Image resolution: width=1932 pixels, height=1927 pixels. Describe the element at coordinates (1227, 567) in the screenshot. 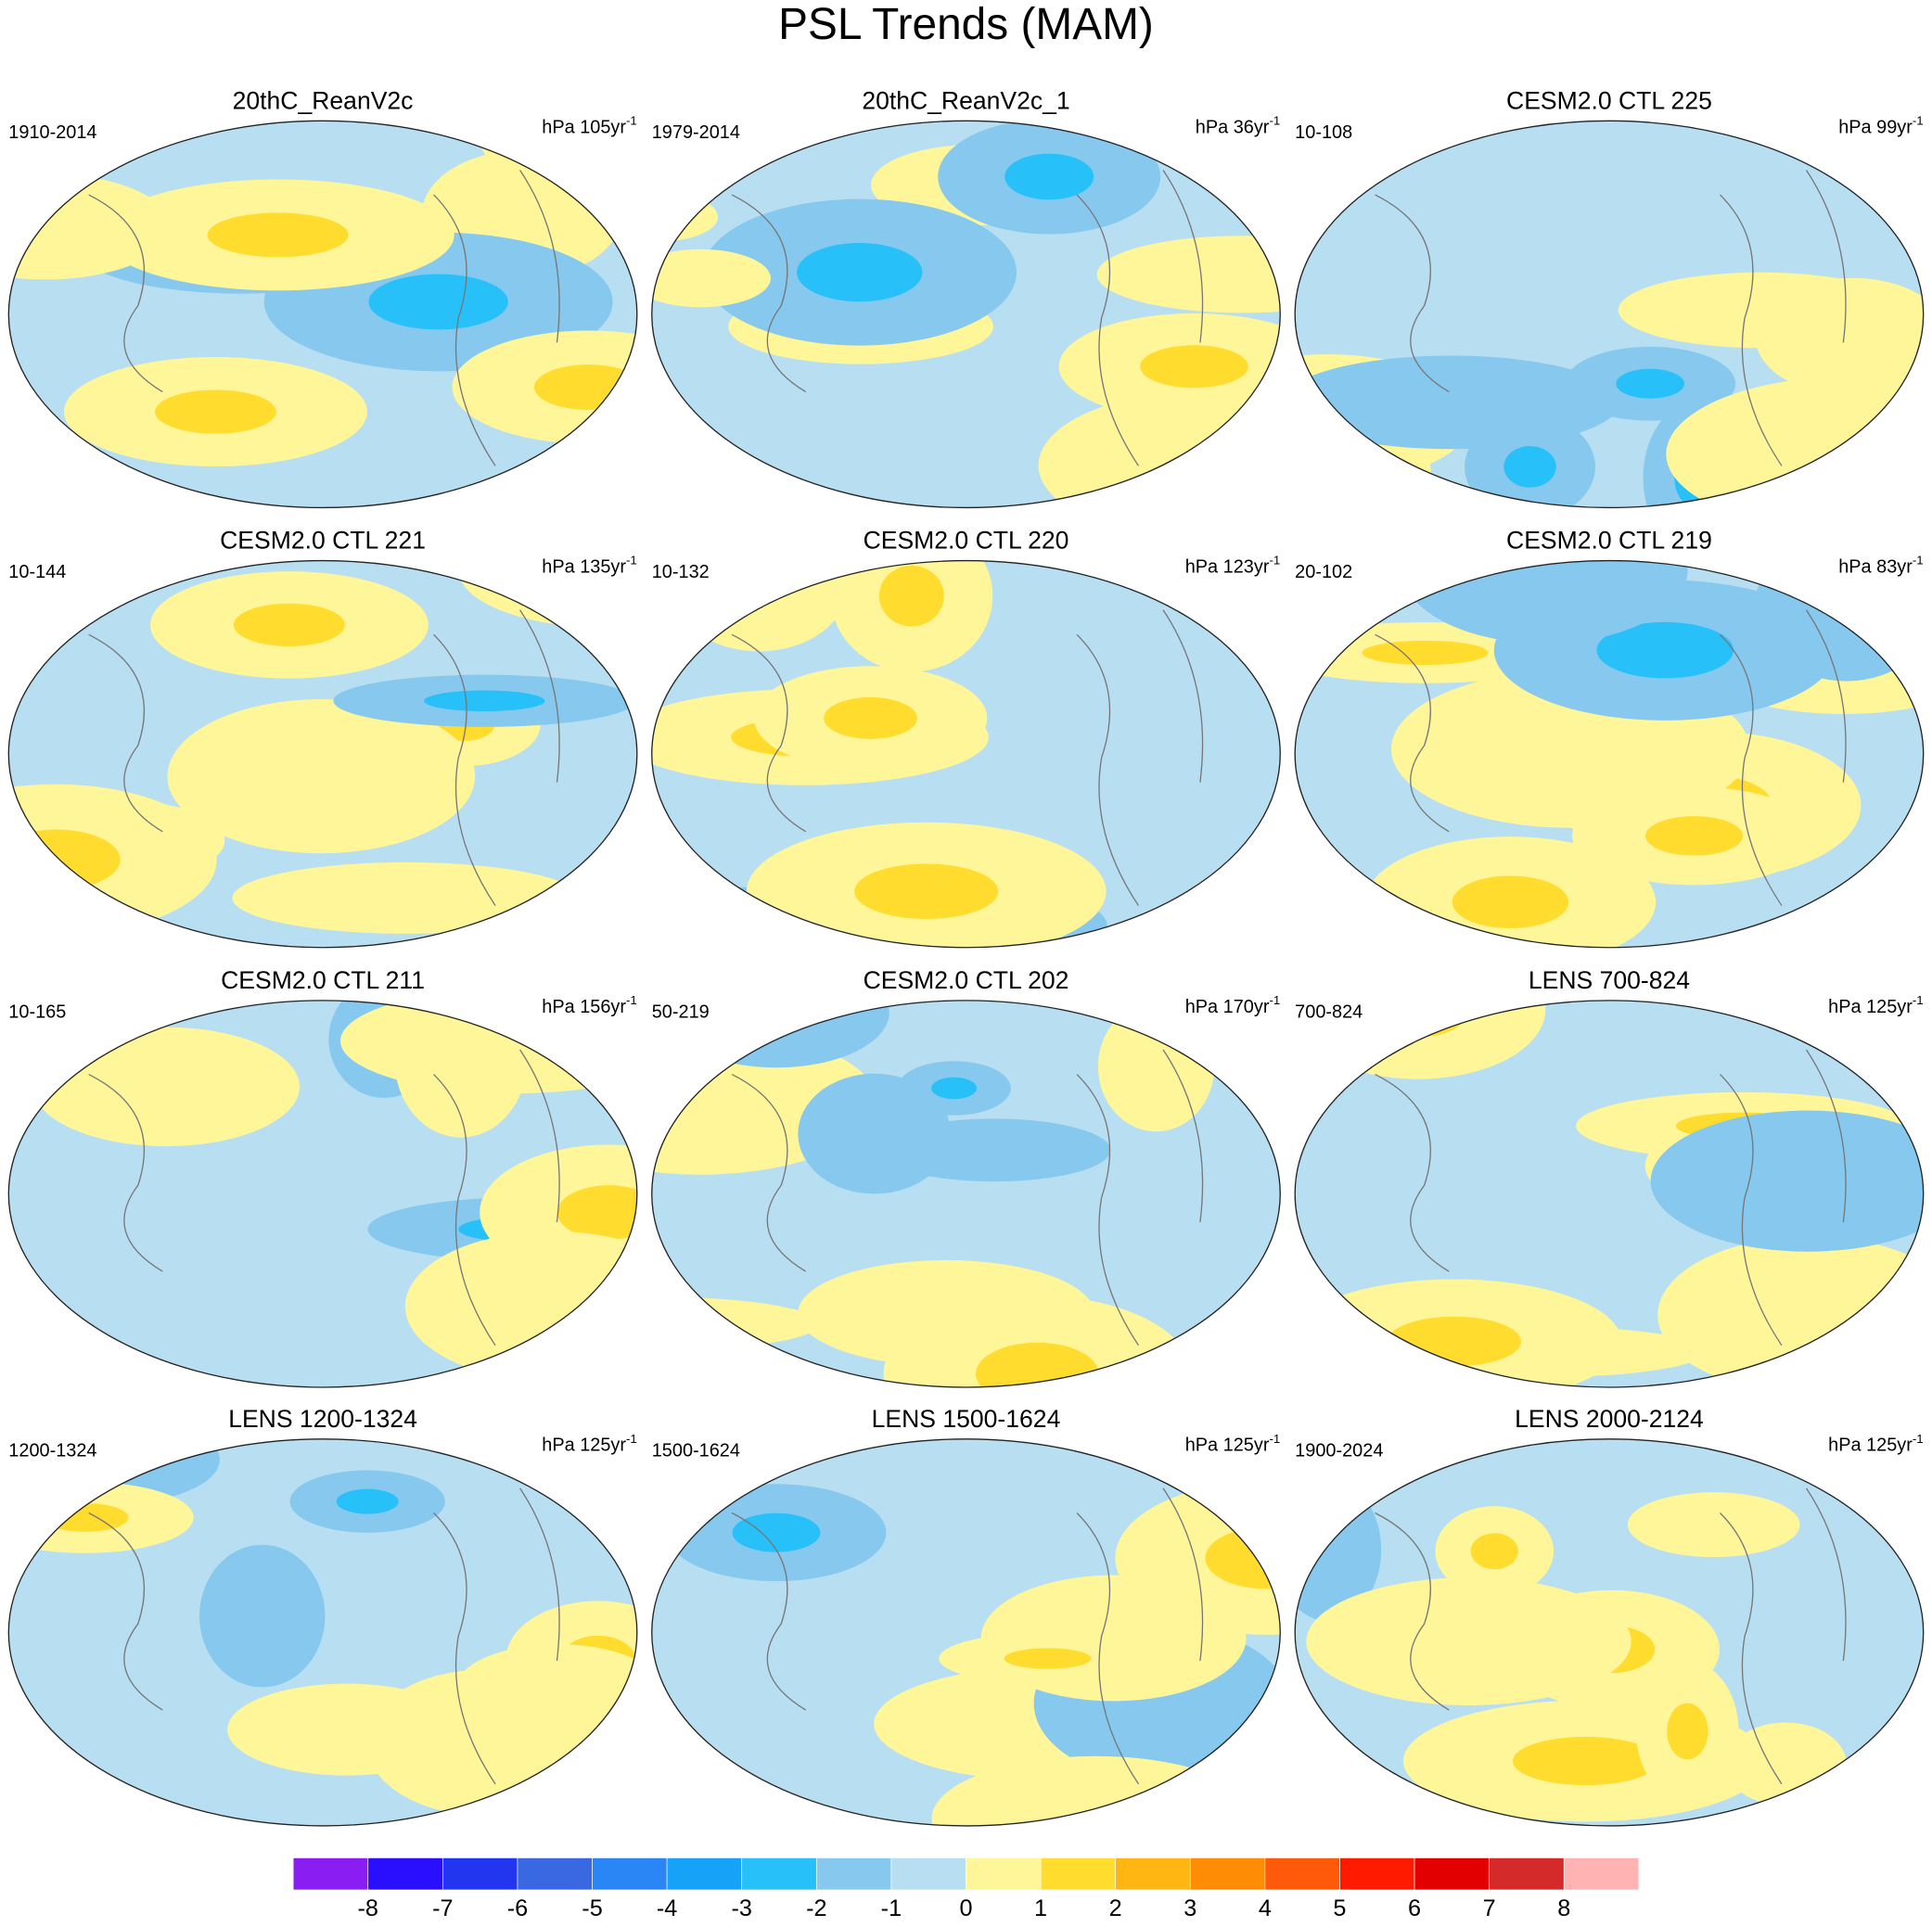

I see `units-text: hPa 123yr` at that location.